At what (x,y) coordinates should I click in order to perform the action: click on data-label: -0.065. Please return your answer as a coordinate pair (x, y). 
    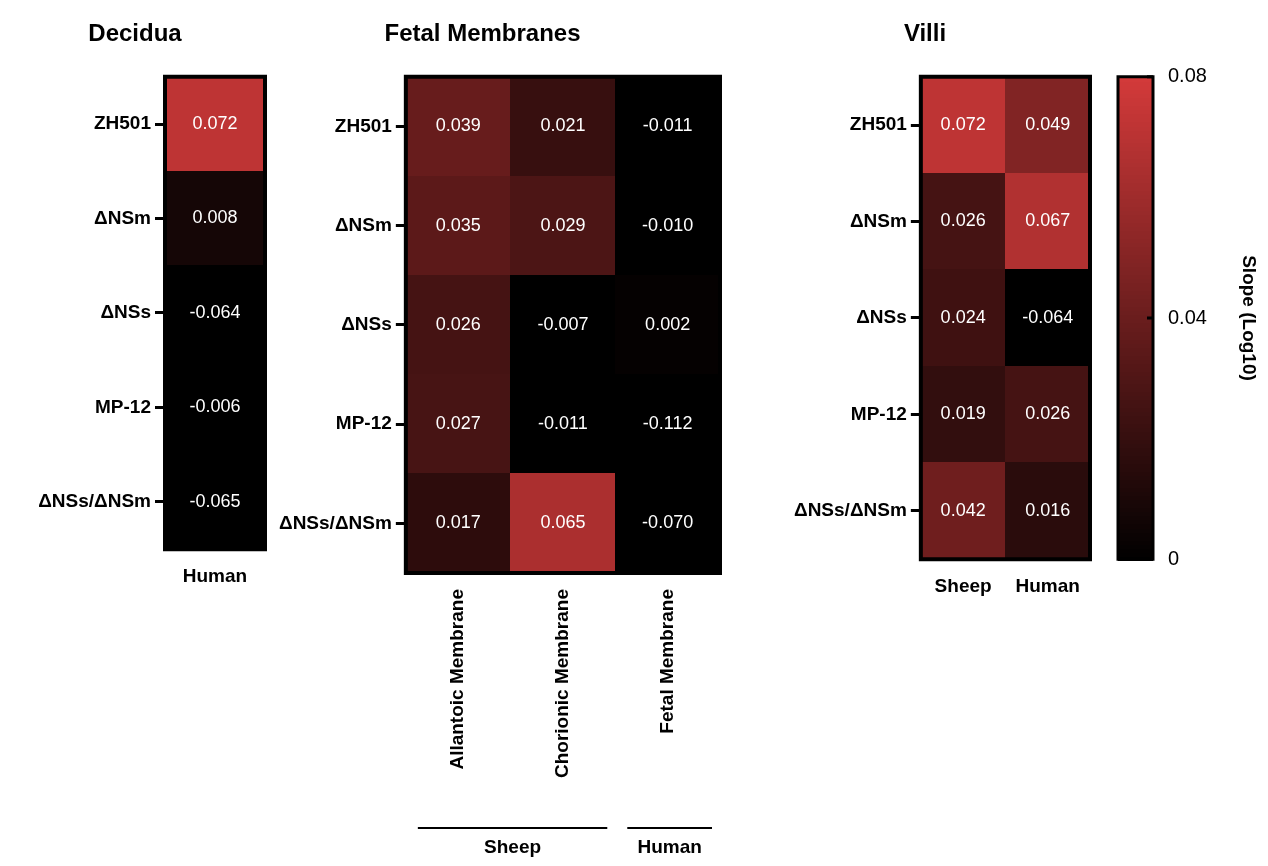
    Looking at the image, I should click on (215, 500).